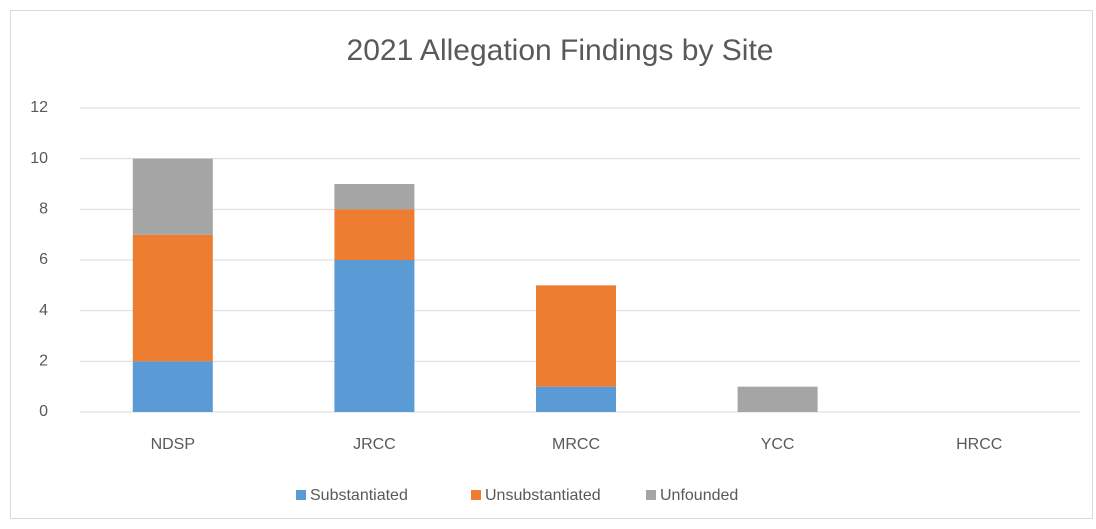 The height and width of the screenshot is (529, 1096). I want to click on x-tick-label: NDSP, so click(173, 444).